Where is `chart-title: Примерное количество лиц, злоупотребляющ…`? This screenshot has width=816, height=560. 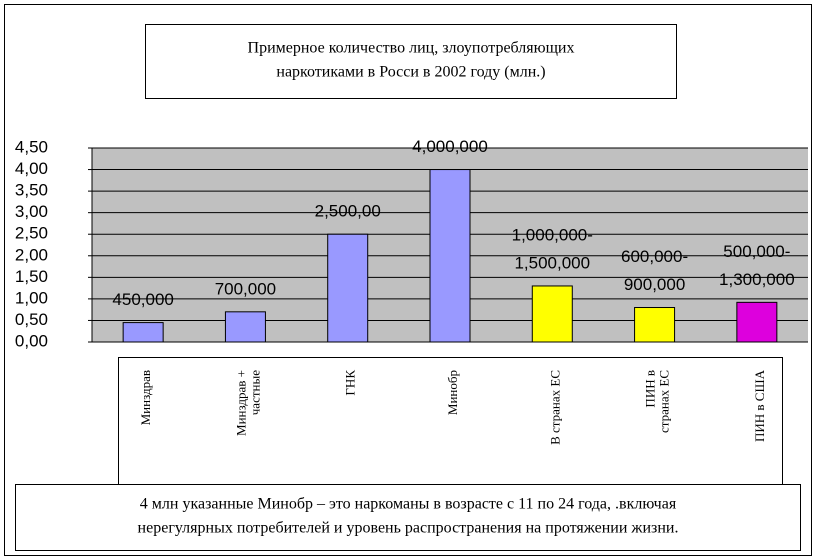
chart-title: Примерное количество лиц, злоупотребляющ… is located at coordinates (411, 48).